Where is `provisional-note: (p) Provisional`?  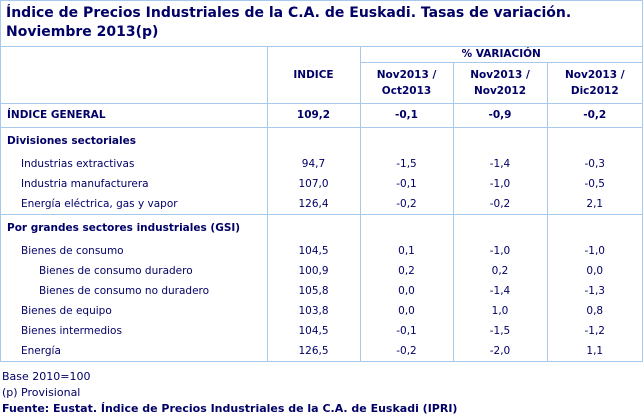 provisional-note: (p) Provisional is located at coordinates (41, 392).